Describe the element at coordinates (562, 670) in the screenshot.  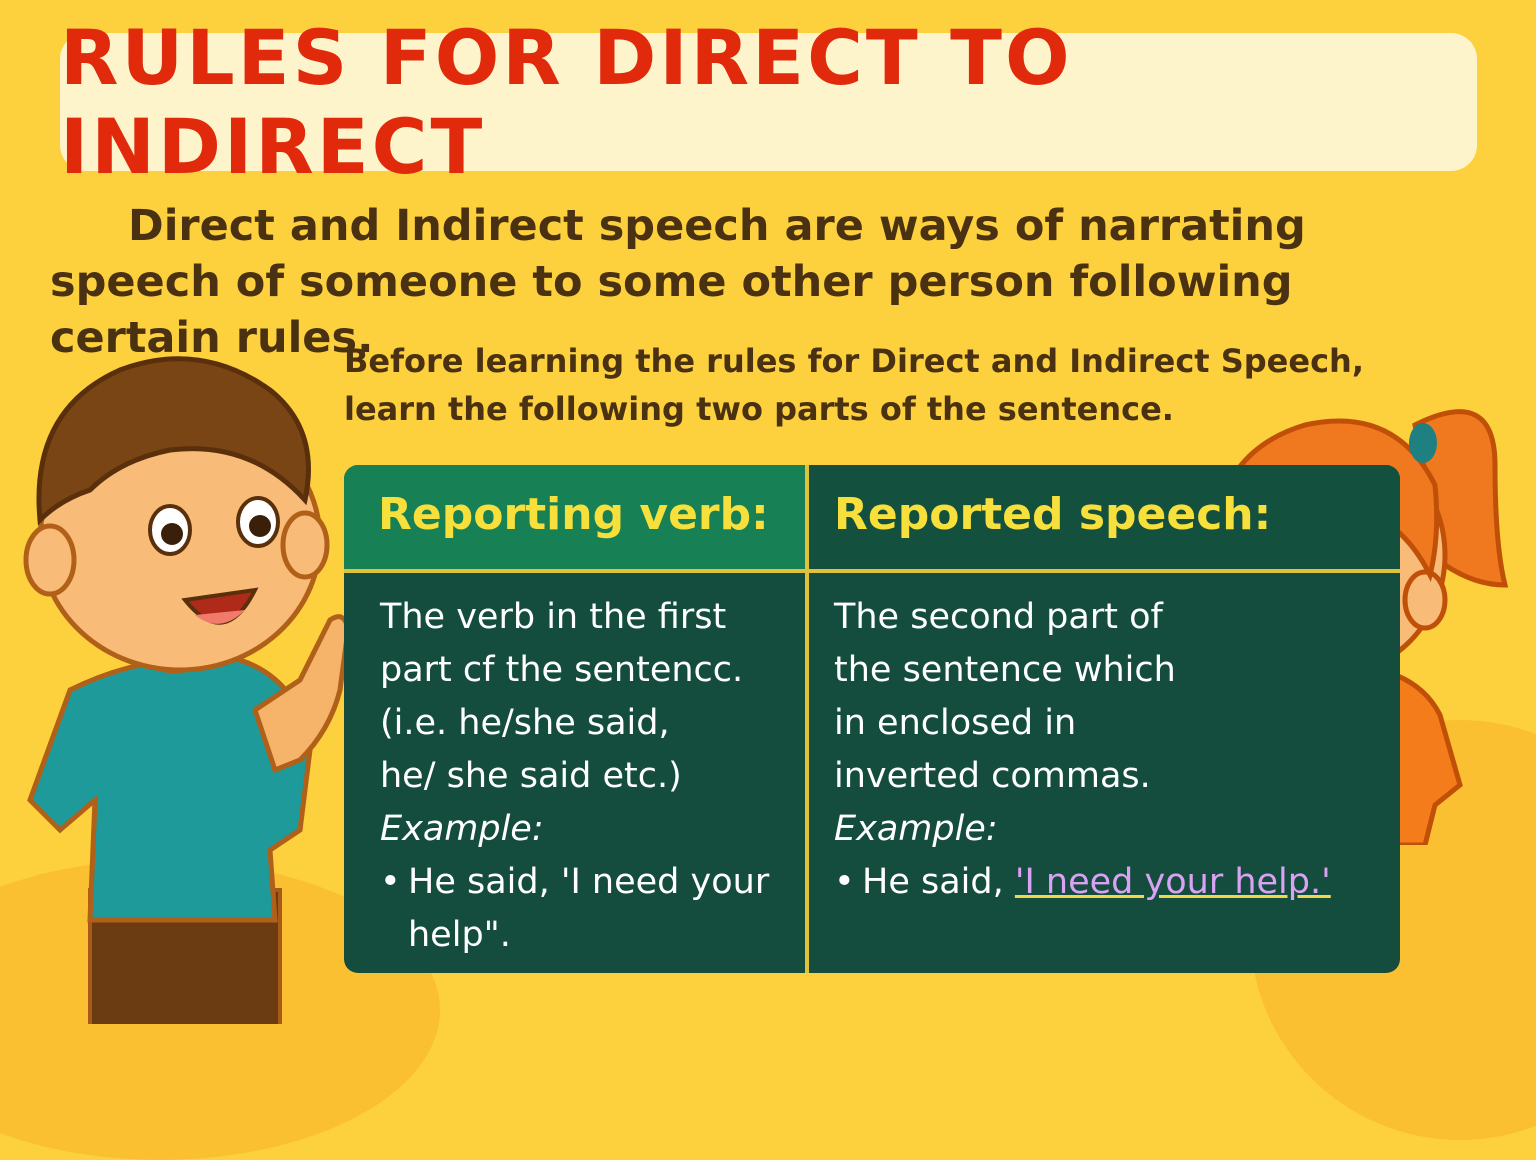
I see `definition-line: part cf the sentencc.` at that location.